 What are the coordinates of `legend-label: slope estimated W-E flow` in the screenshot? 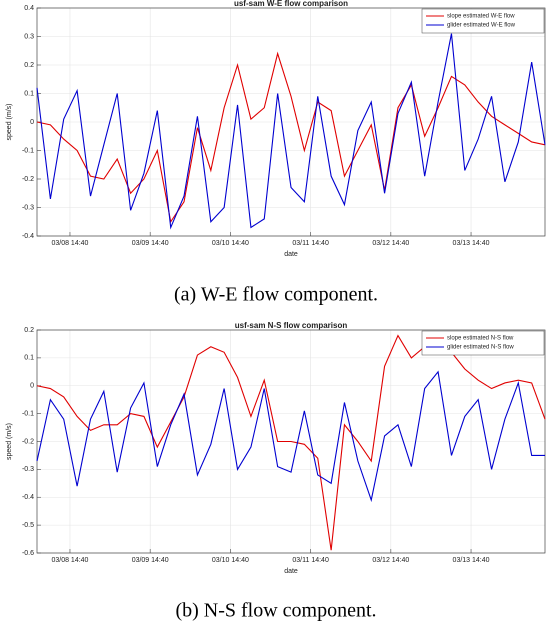 It's located at (481, 17).